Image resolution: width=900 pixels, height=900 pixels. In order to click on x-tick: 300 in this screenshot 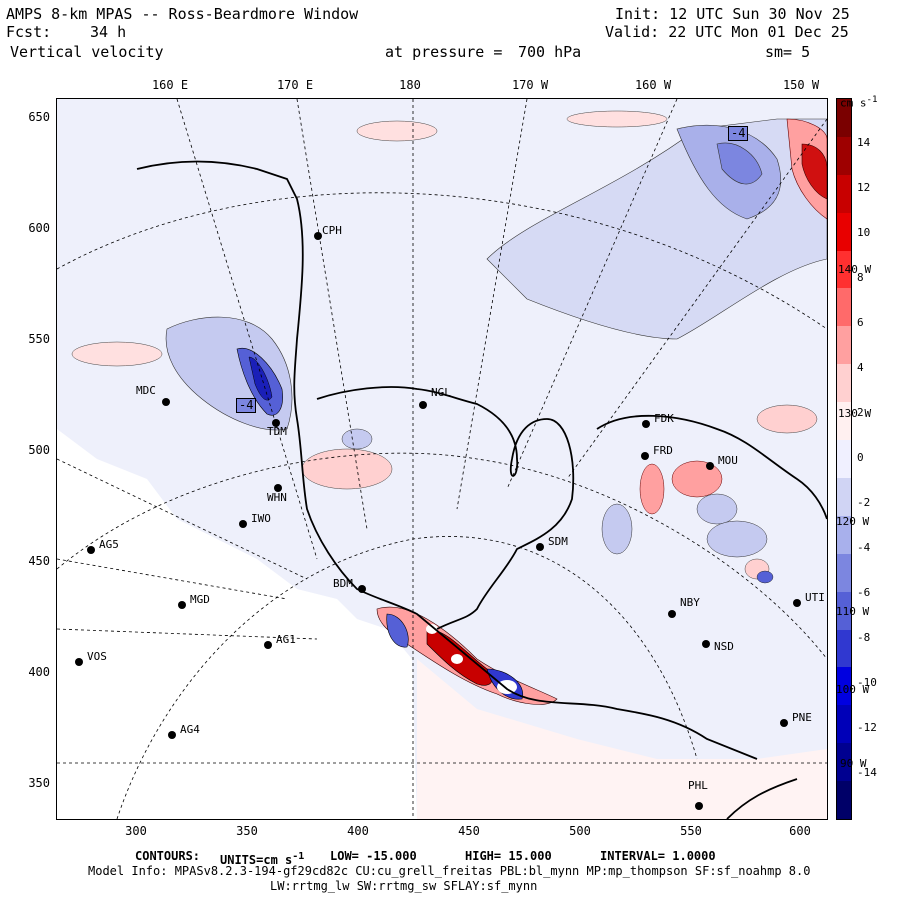, I will do `click(136, 831)`.